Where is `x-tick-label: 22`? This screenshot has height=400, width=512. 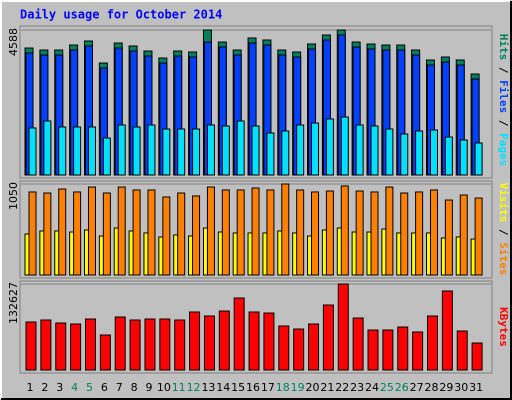
x-tick-label: 22 is located at coordinates (342, 387).